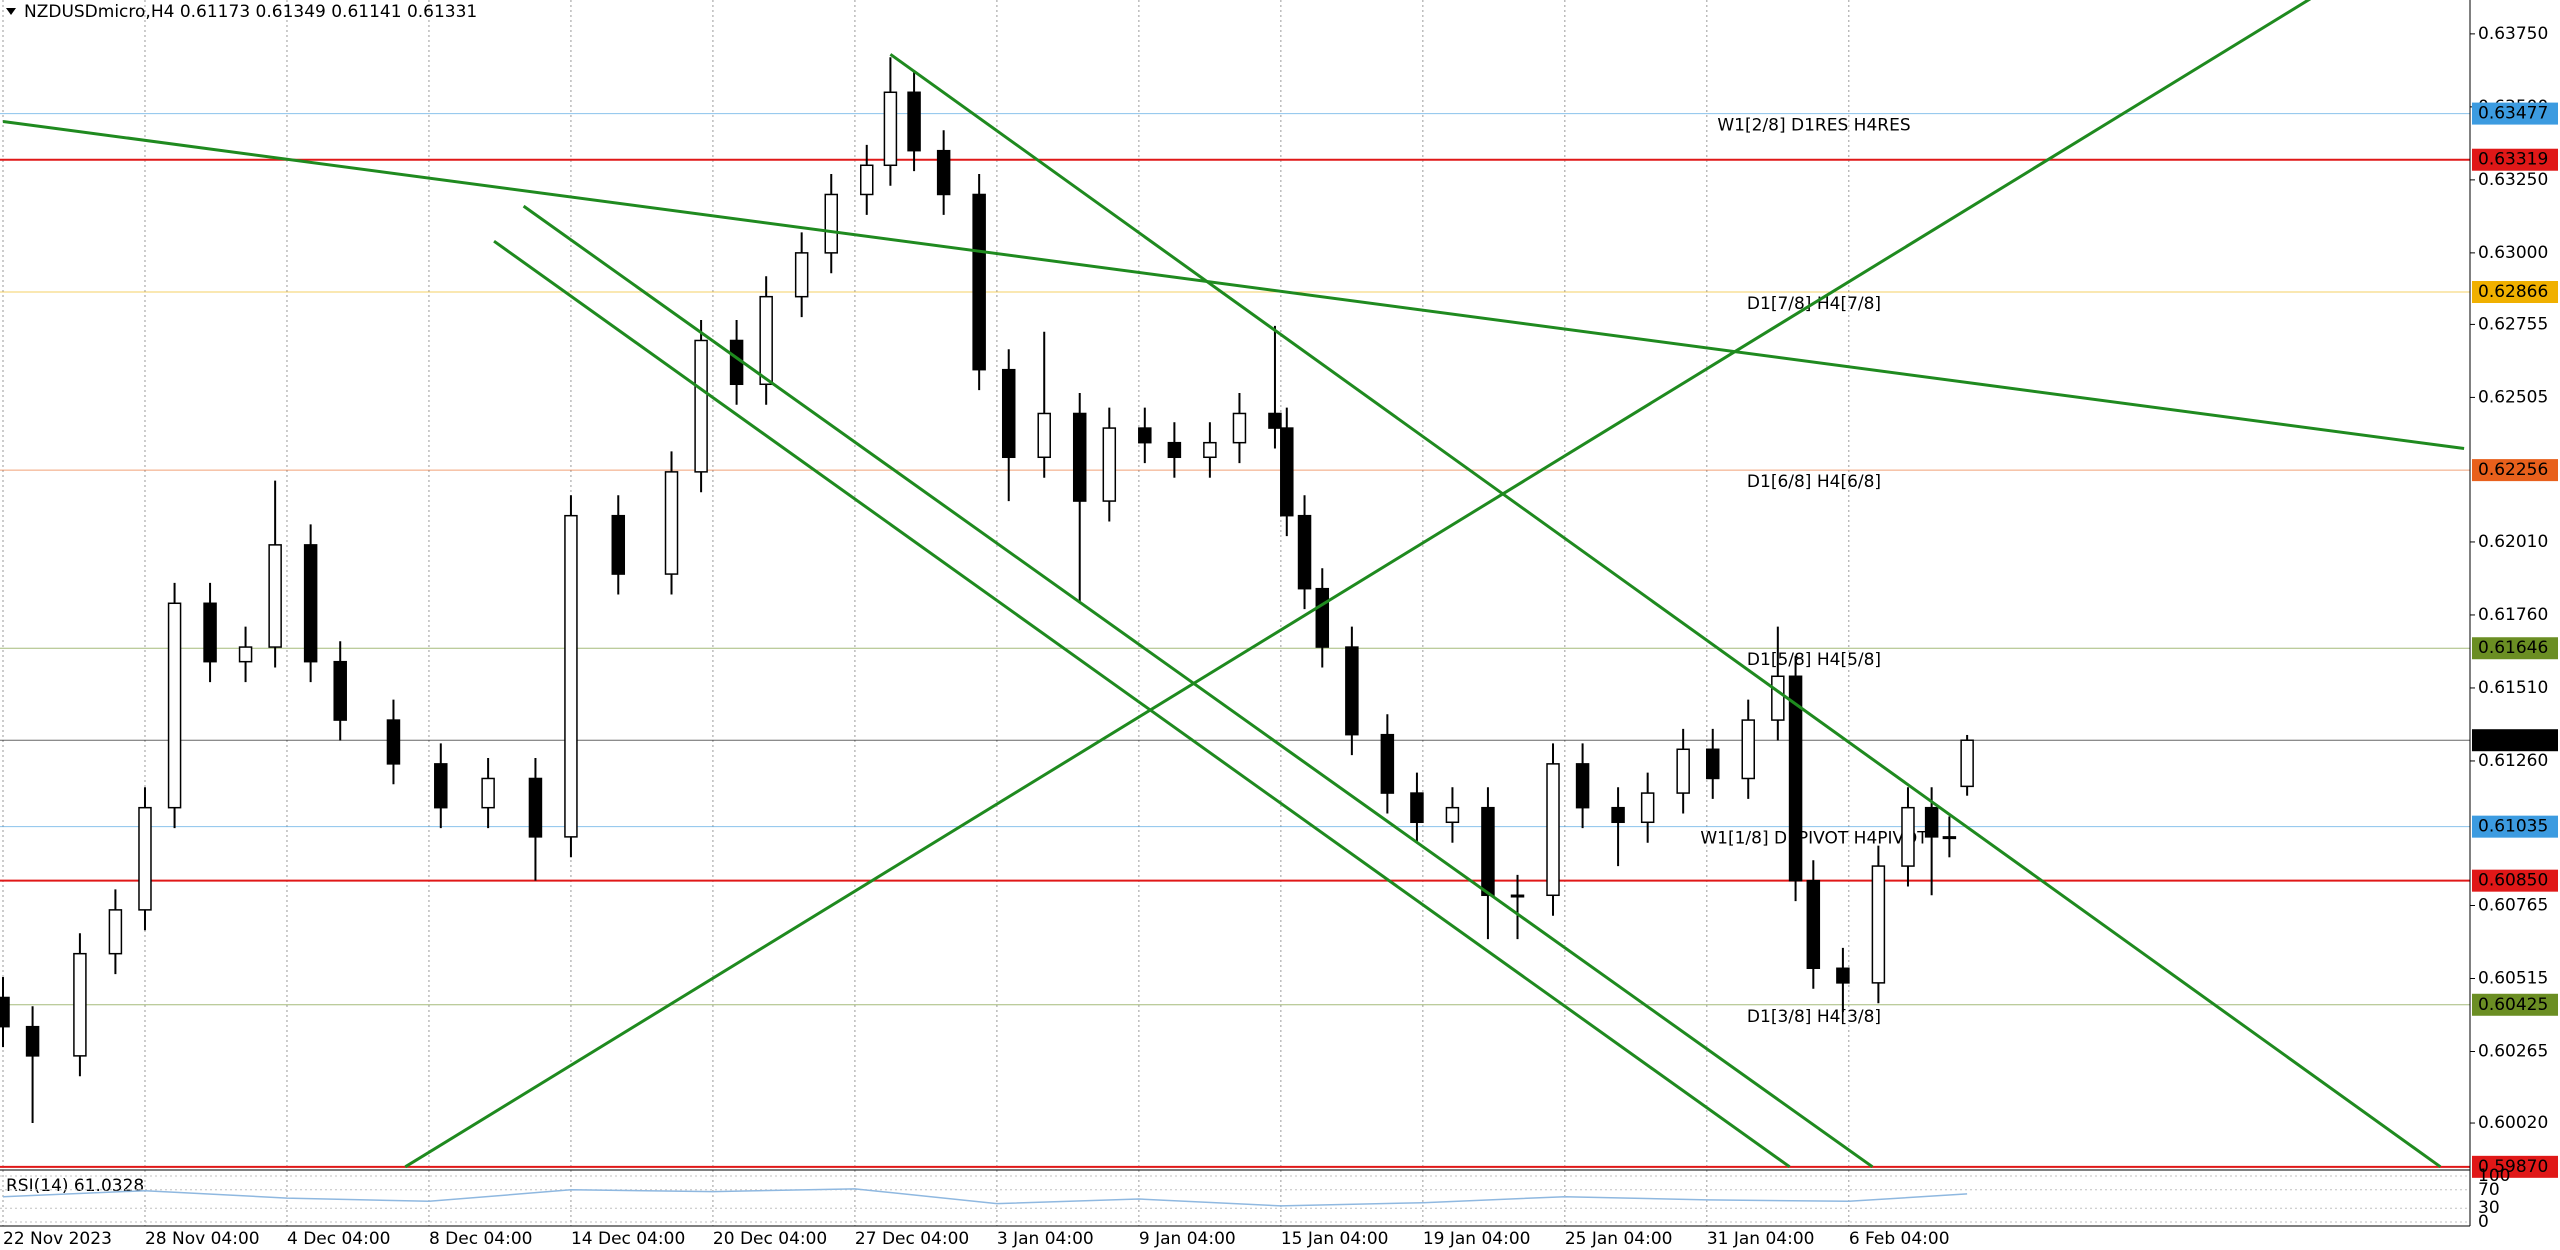 The width and height of the screenshot is (2560, 1250). Describe the element at coordinates (2513, 253) in the screenshot. I see `y-tick-label: 0.63000` at that location.